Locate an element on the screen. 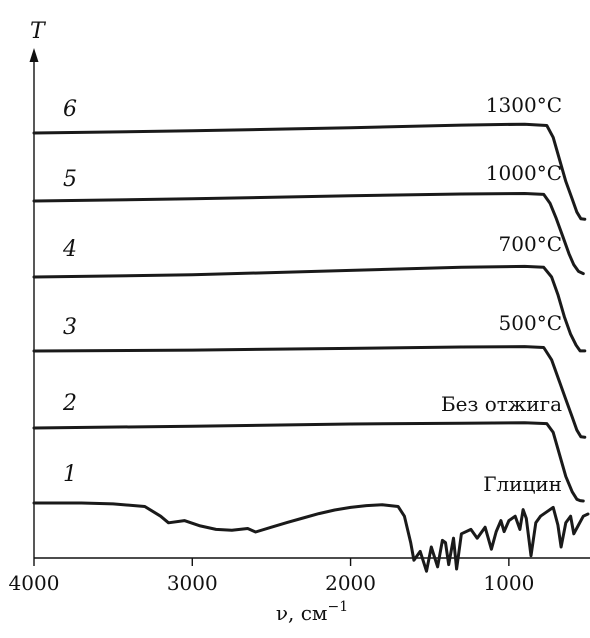 Image resolution: width=590 pixels, height=638 pixels. x-axis-title-superscript: −1 is located at coordinates (338, 607).